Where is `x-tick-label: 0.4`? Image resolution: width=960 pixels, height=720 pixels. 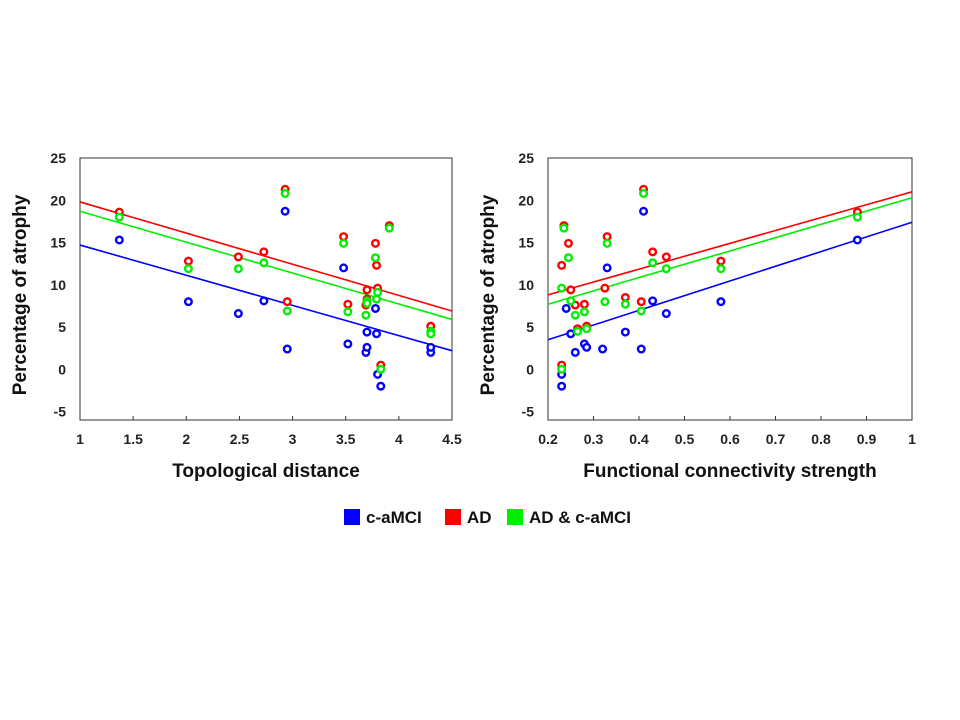 x-tick-label: 0.4 is located at coordinates (639, 439).